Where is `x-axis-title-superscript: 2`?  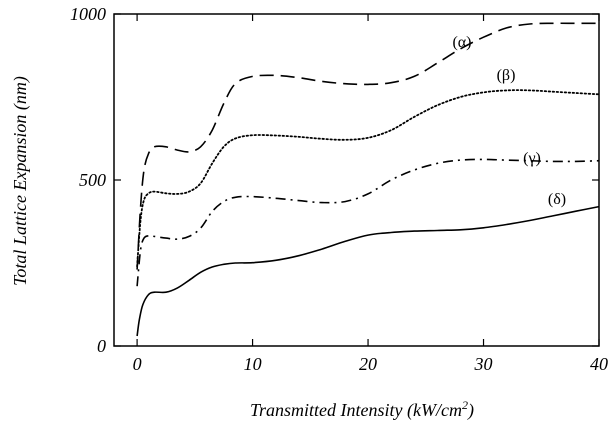 x-axis-title-superscript: 2 is located at coordinates (465, 405).